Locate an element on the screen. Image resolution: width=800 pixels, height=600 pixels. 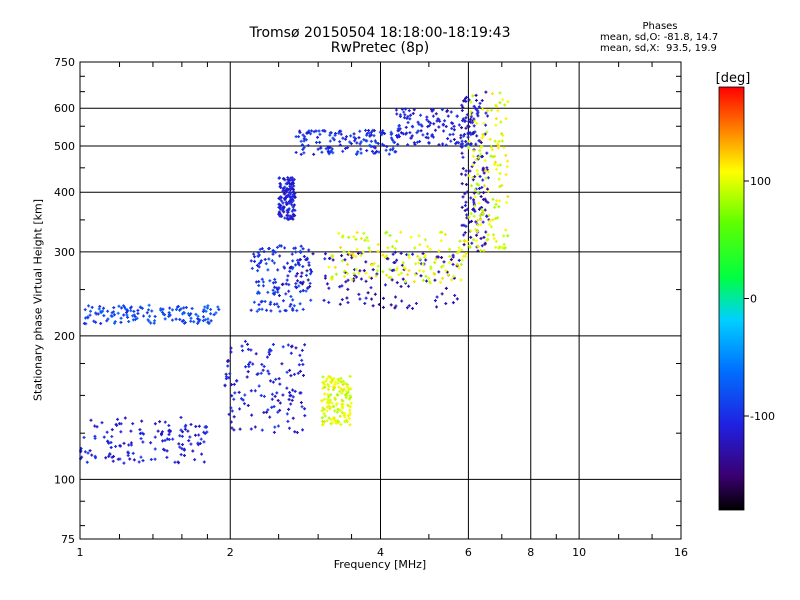
x-tick-label: 6 is located at coordinates (468, 552).